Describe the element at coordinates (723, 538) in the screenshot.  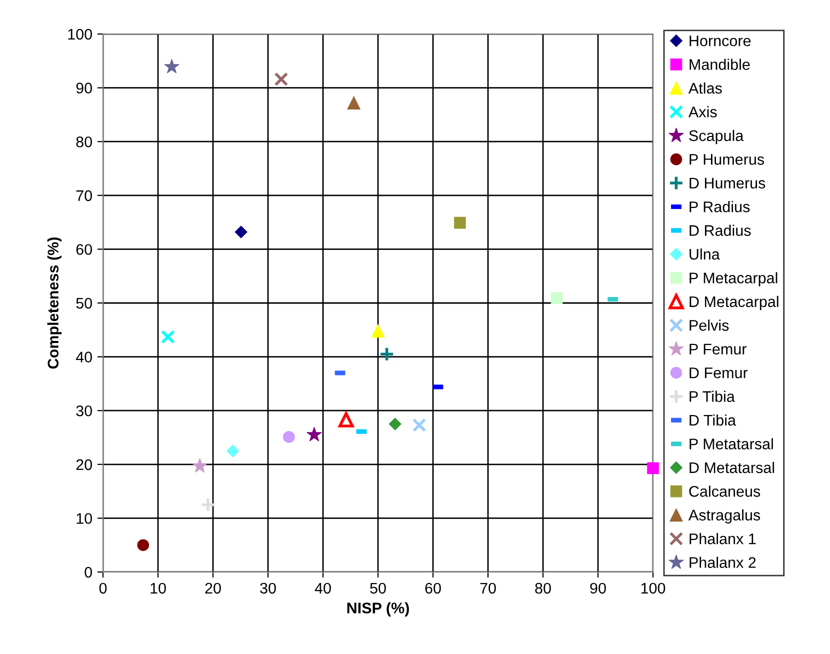
I see `legend-label: Phalanx 1` at that location.